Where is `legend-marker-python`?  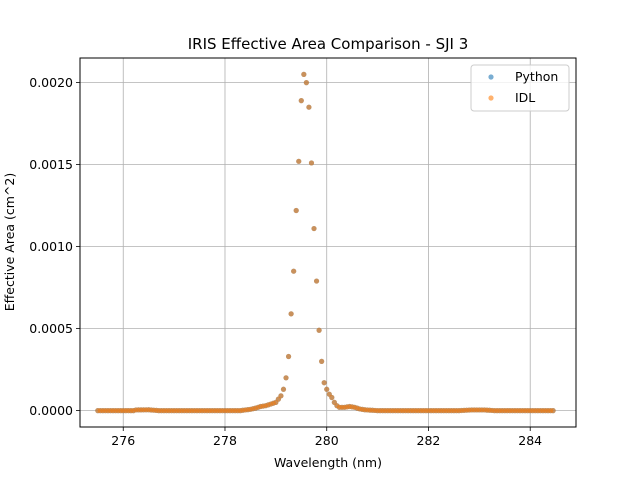 legend-marker-python is located at coordinates (491, 77).